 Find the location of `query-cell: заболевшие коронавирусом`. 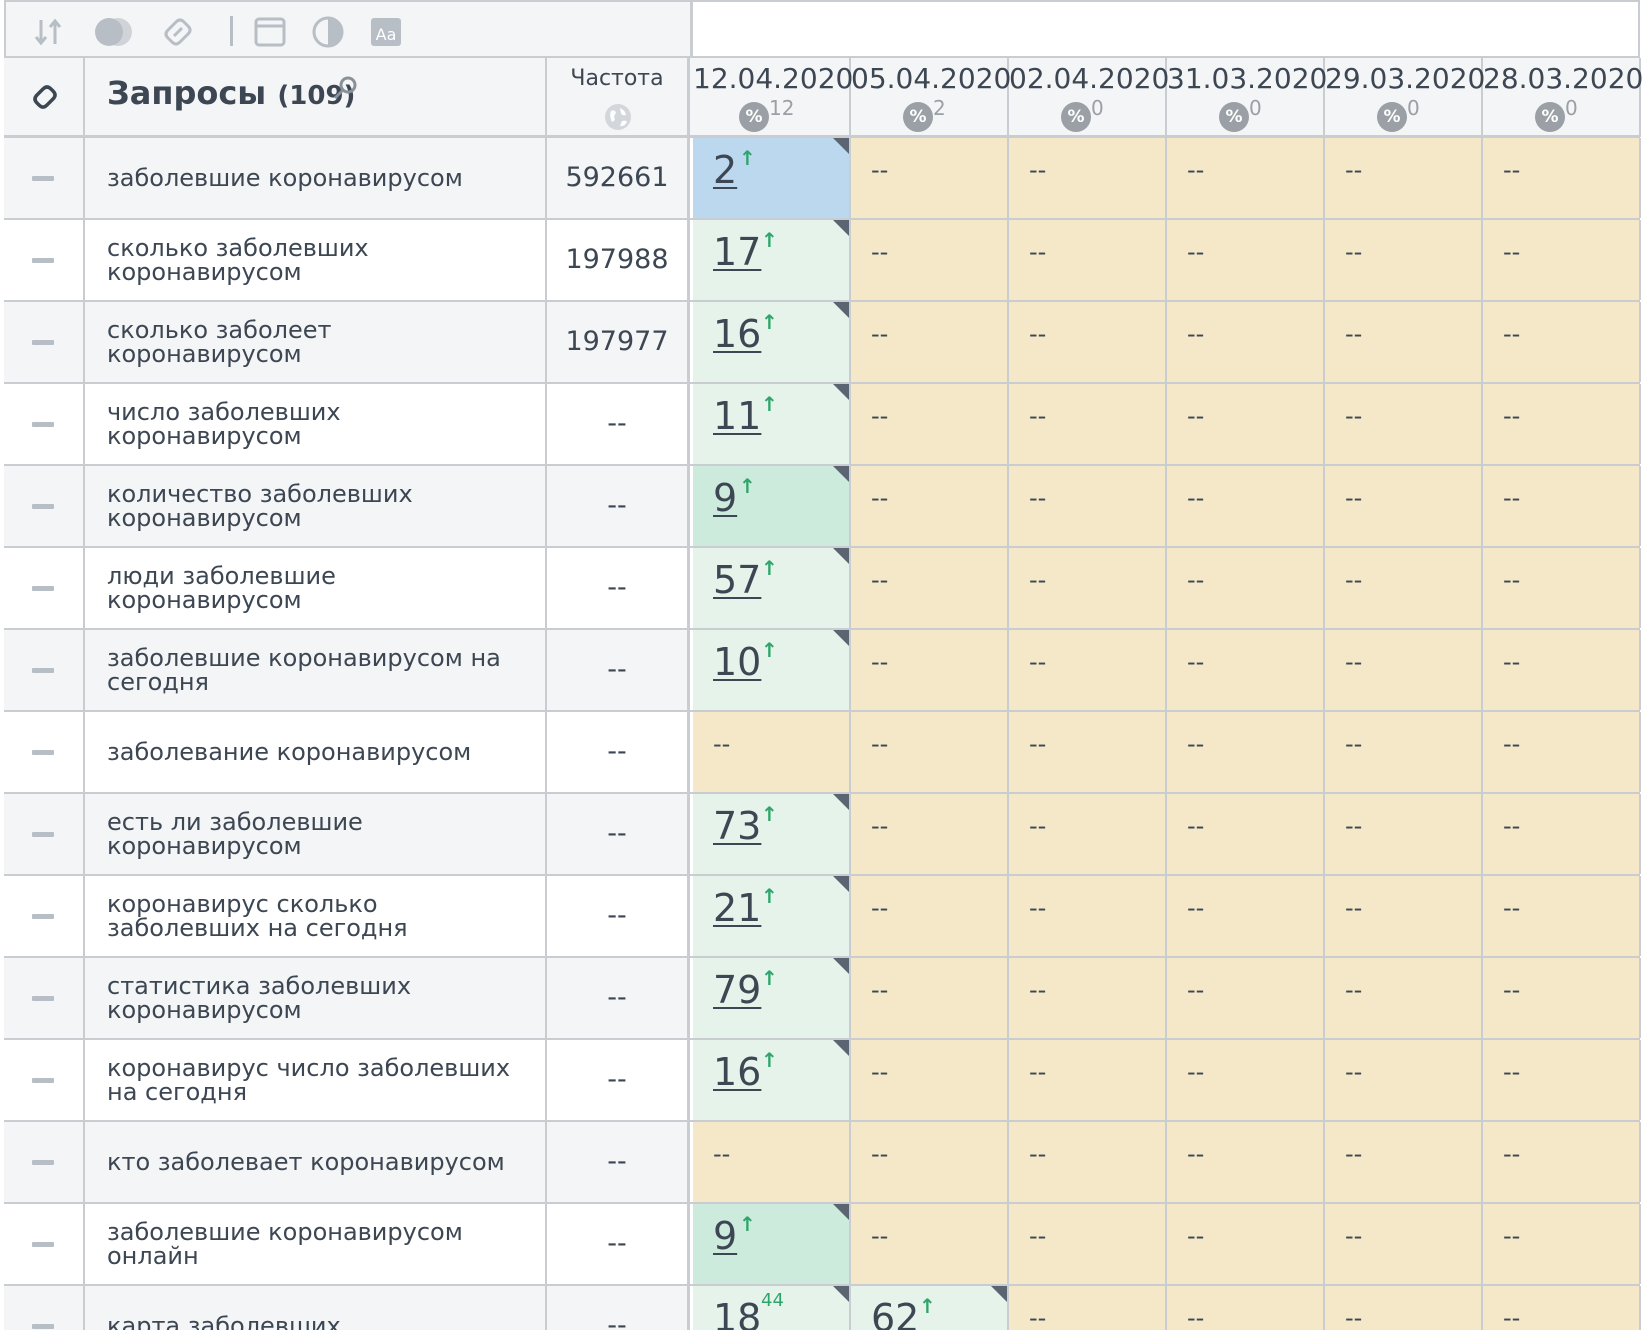

query-cell: заболевшие коронавирусом is located at coordinates (316, 178).